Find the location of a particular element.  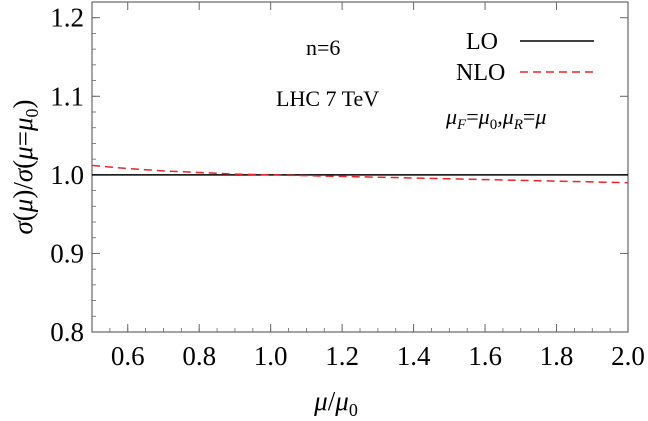

annotation-scales: μF=μ0,μR=μ is located at coordinates (495, 118).